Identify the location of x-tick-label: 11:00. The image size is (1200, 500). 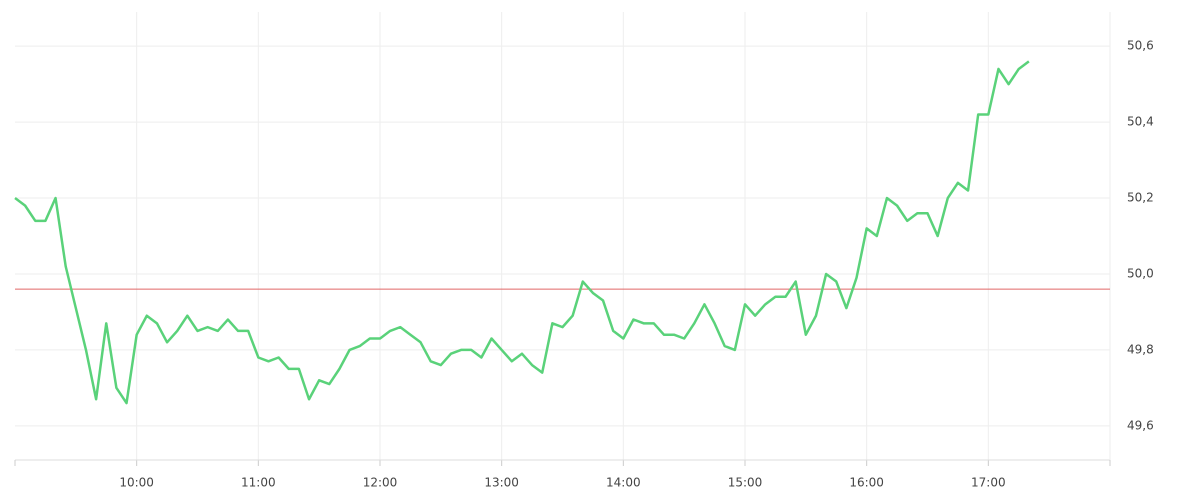
(258, 483).